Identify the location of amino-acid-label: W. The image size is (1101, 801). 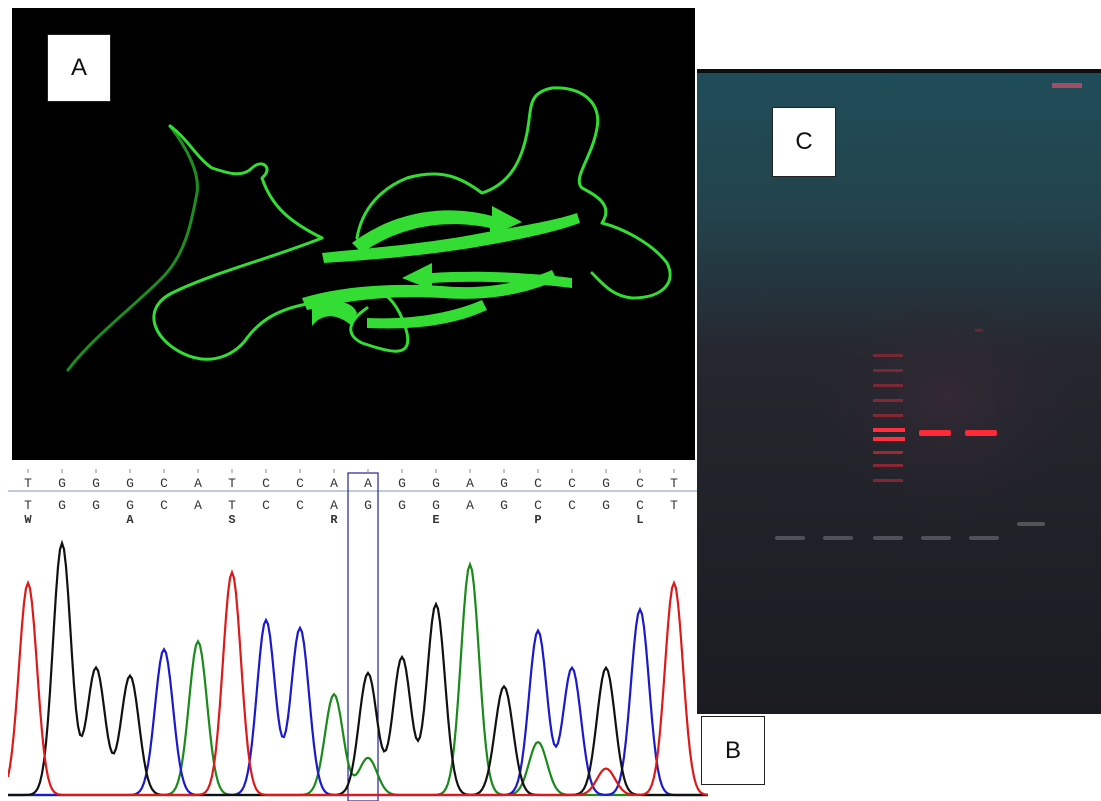
(28, 520).